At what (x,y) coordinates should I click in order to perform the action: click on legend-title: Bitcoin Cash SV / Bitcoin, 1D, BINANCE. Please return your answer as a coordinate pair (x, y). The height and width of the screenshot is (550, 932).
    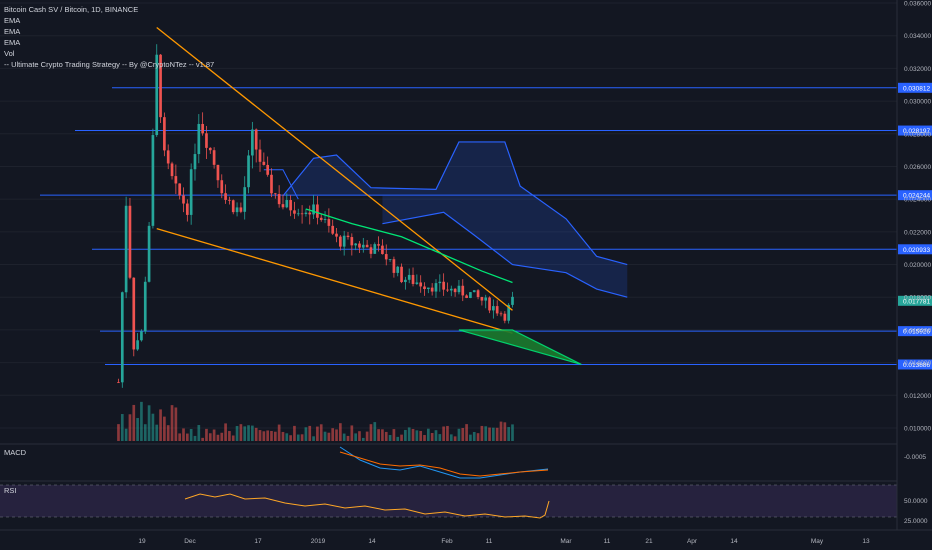
    Looking at the image, I should click on (71, 9).